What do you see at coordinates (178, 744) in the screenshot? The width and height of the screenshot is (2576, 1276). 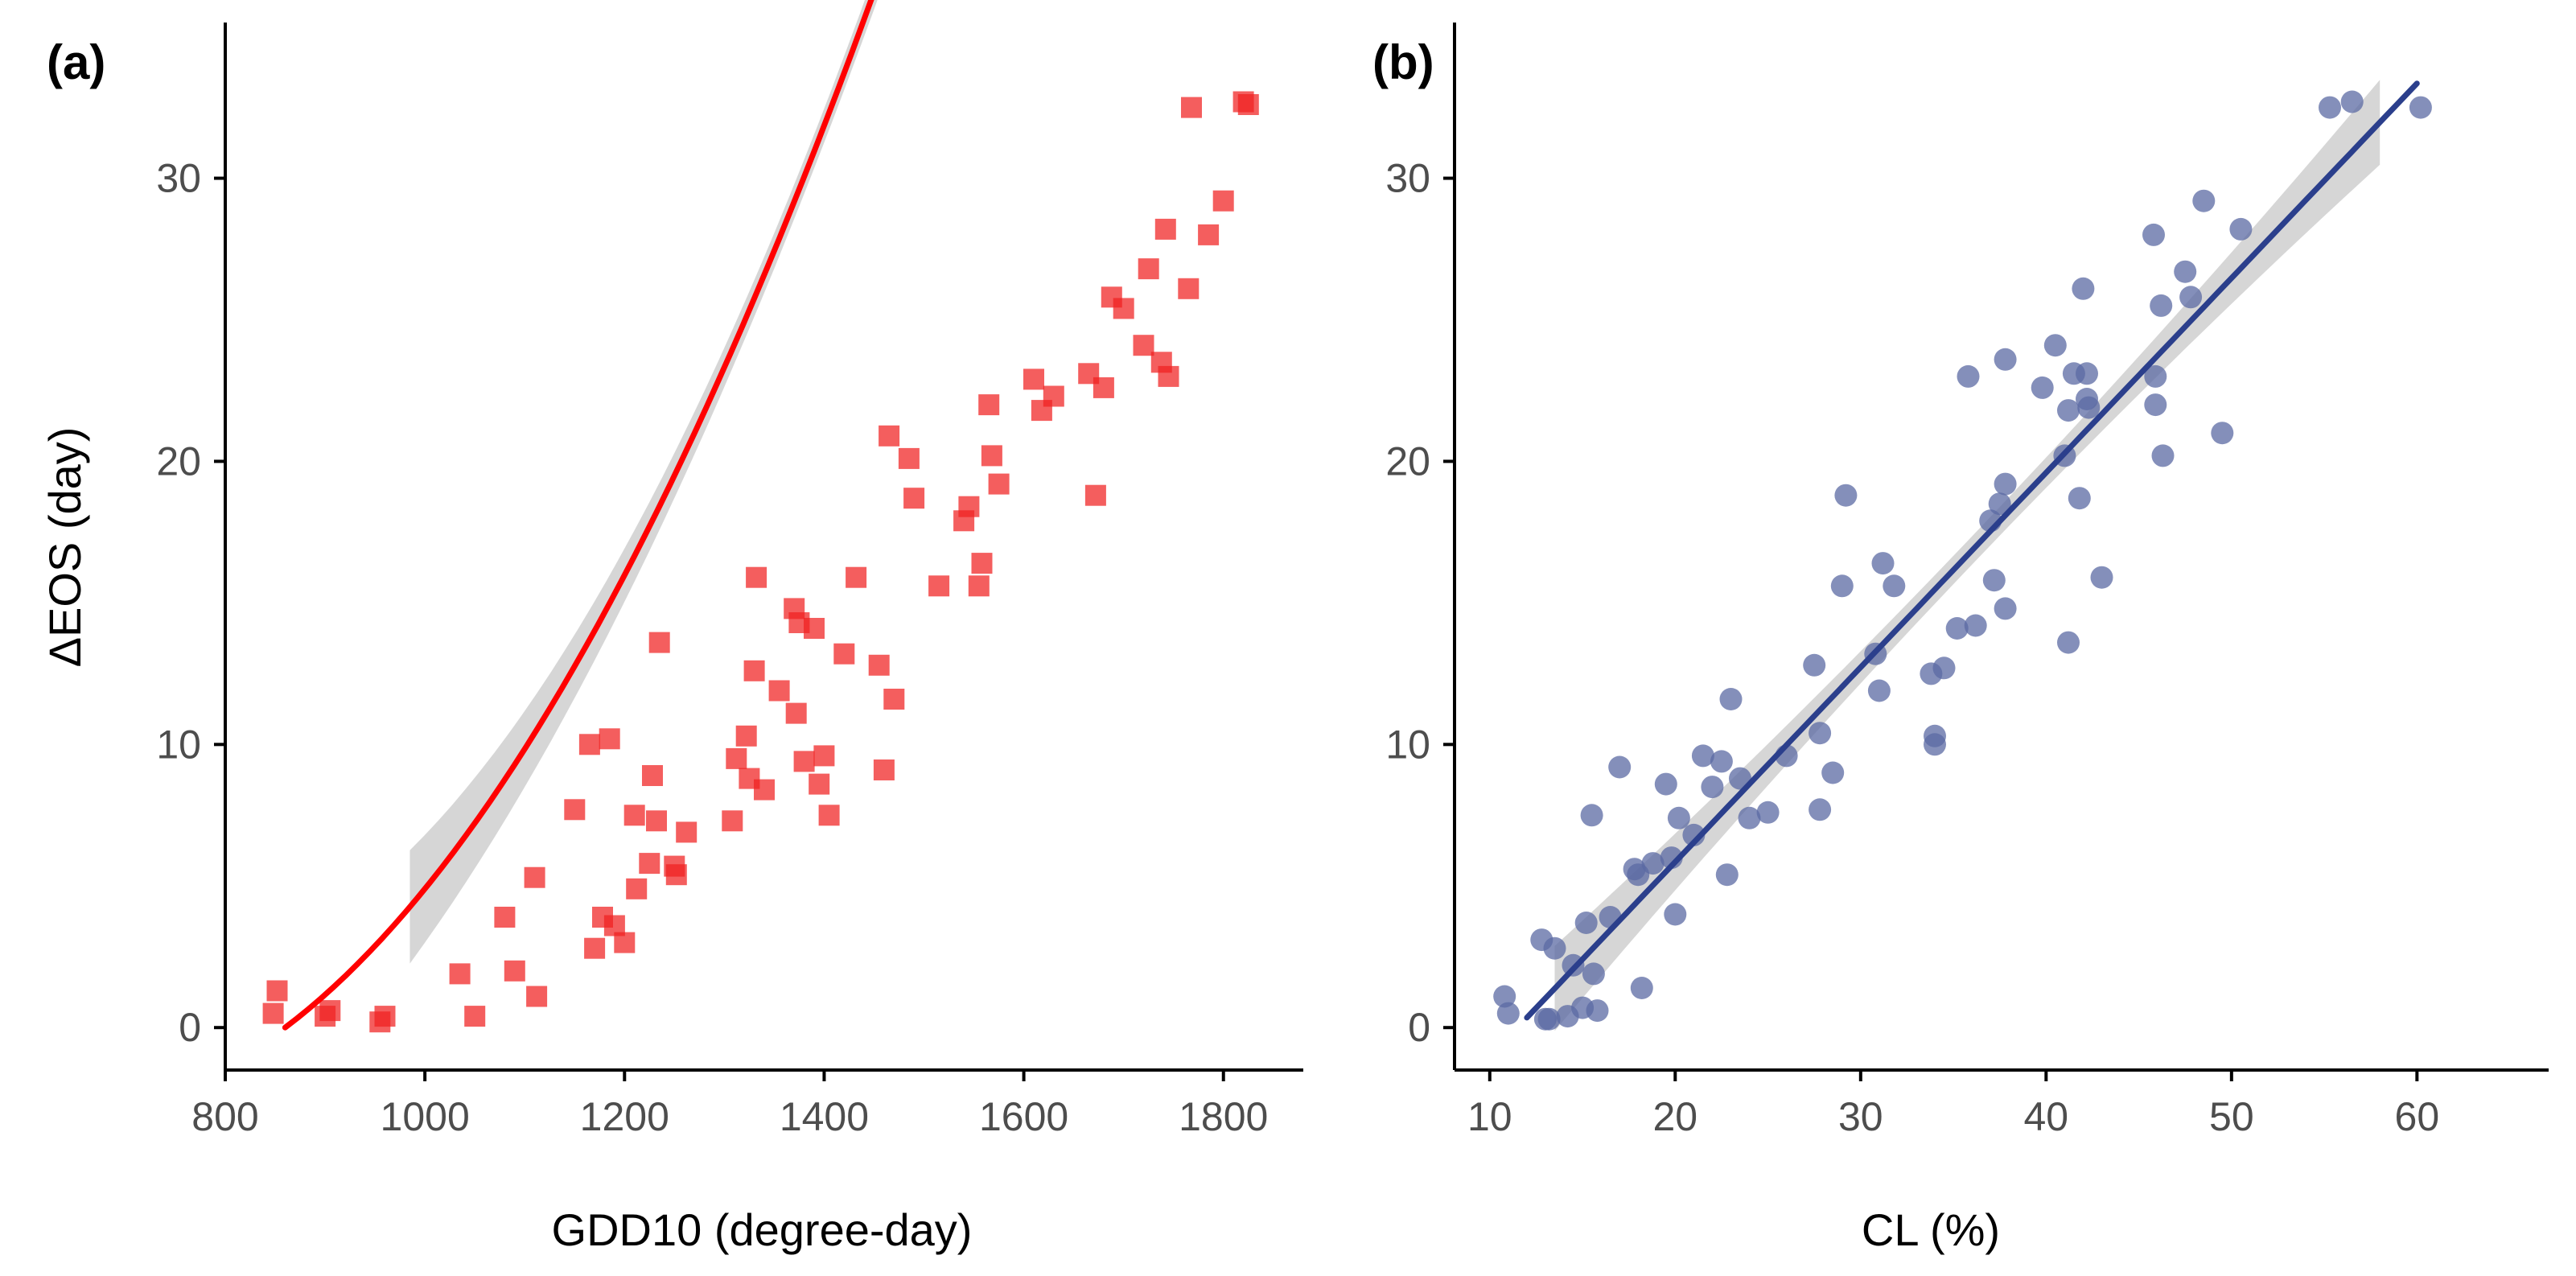 I see `panel-a-y-tick-label-10: 10` at bounding box center [178, 744].